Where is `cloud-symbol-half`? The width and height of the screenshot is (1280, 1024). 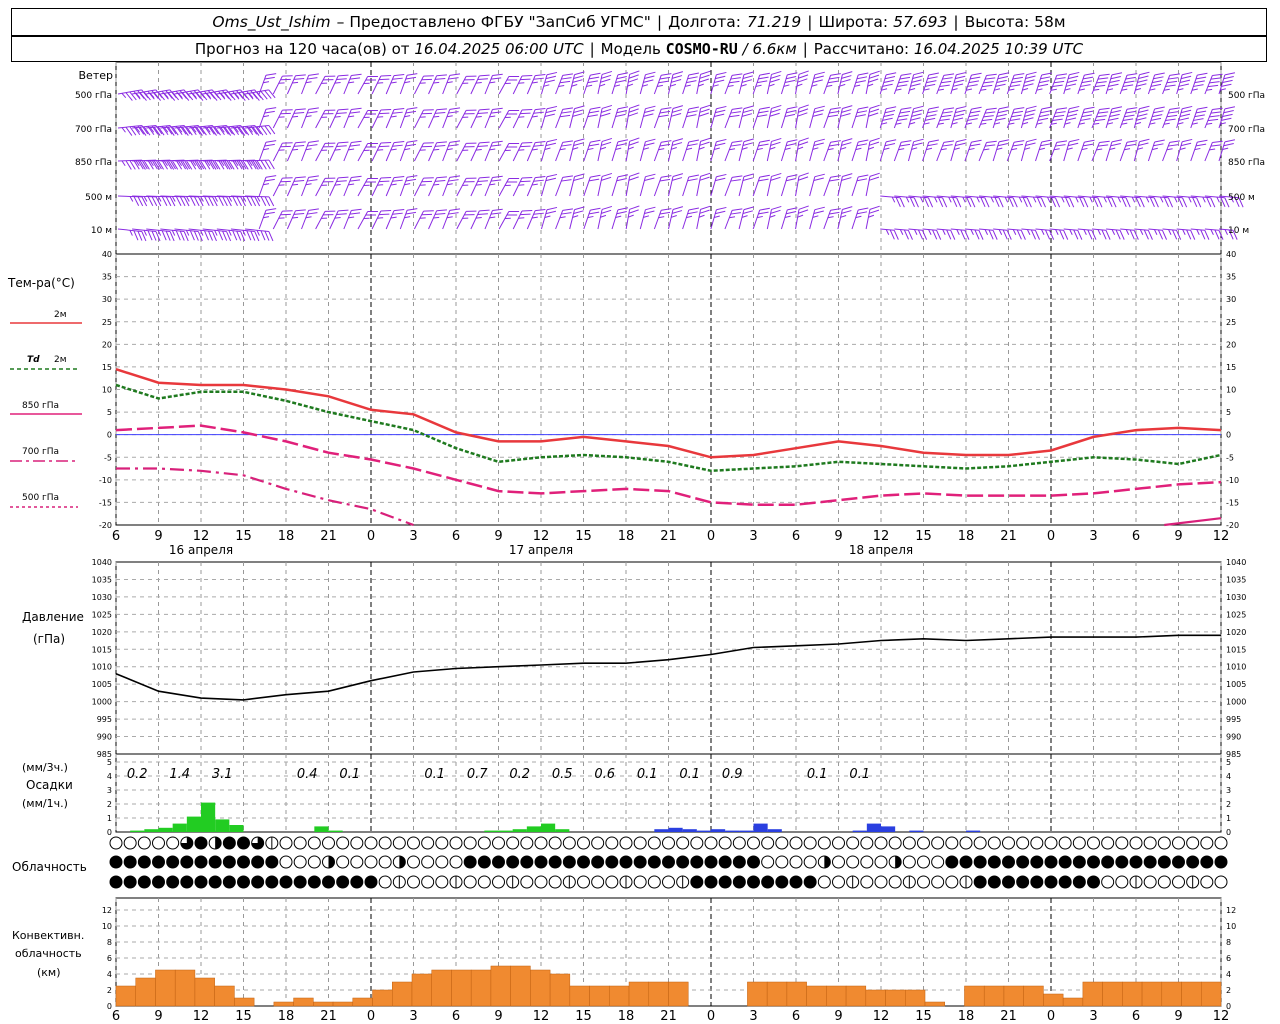
cloud-symbol-half is located at coordinates (827, 862).